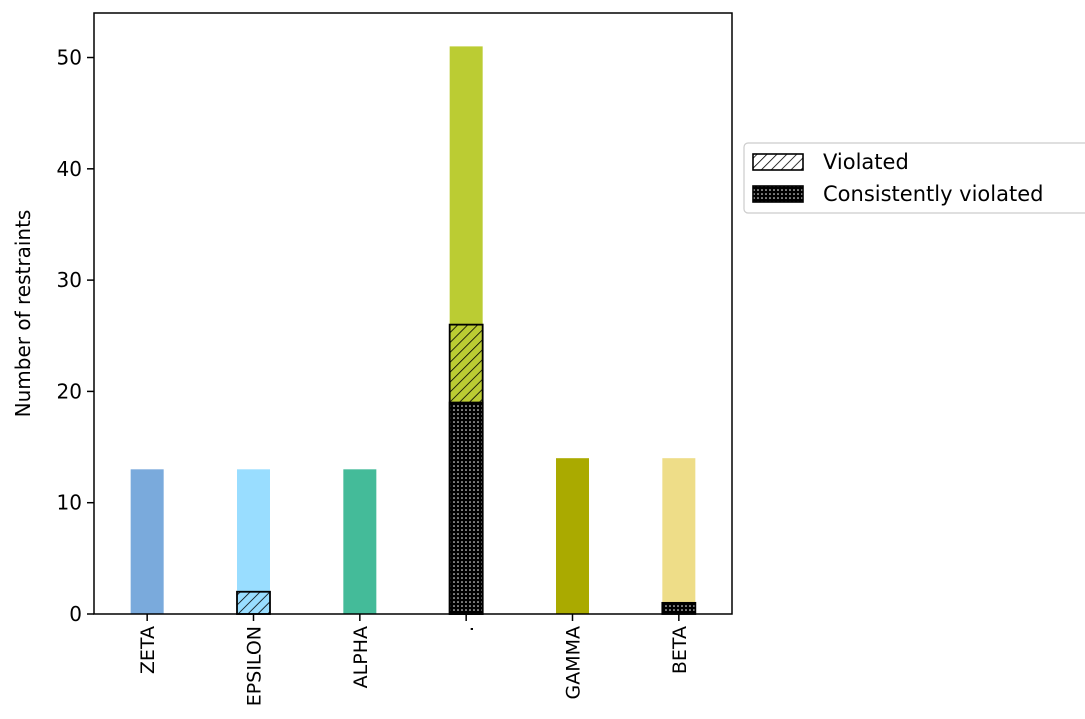 The width and height of the screenshot is (1085, 719). What do you see at coordinates (933, 194) in the screenshot?
I see `legend-label-1: Consistently violated` at bounding box center [933, 194].